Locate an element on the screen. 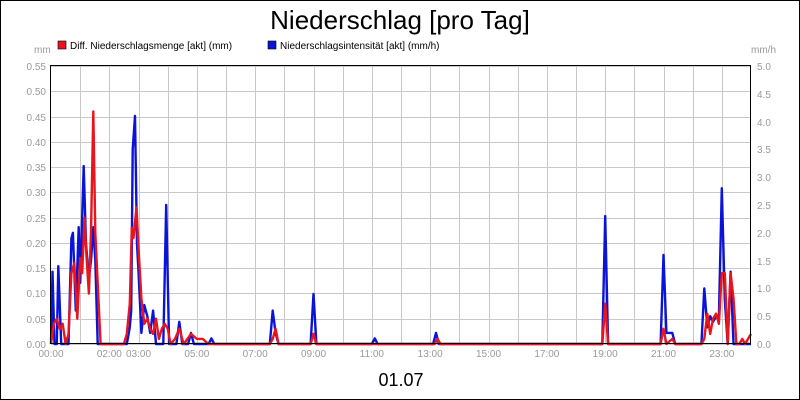  x-tick-label: 19:00 is located at coordinates (605, 354).